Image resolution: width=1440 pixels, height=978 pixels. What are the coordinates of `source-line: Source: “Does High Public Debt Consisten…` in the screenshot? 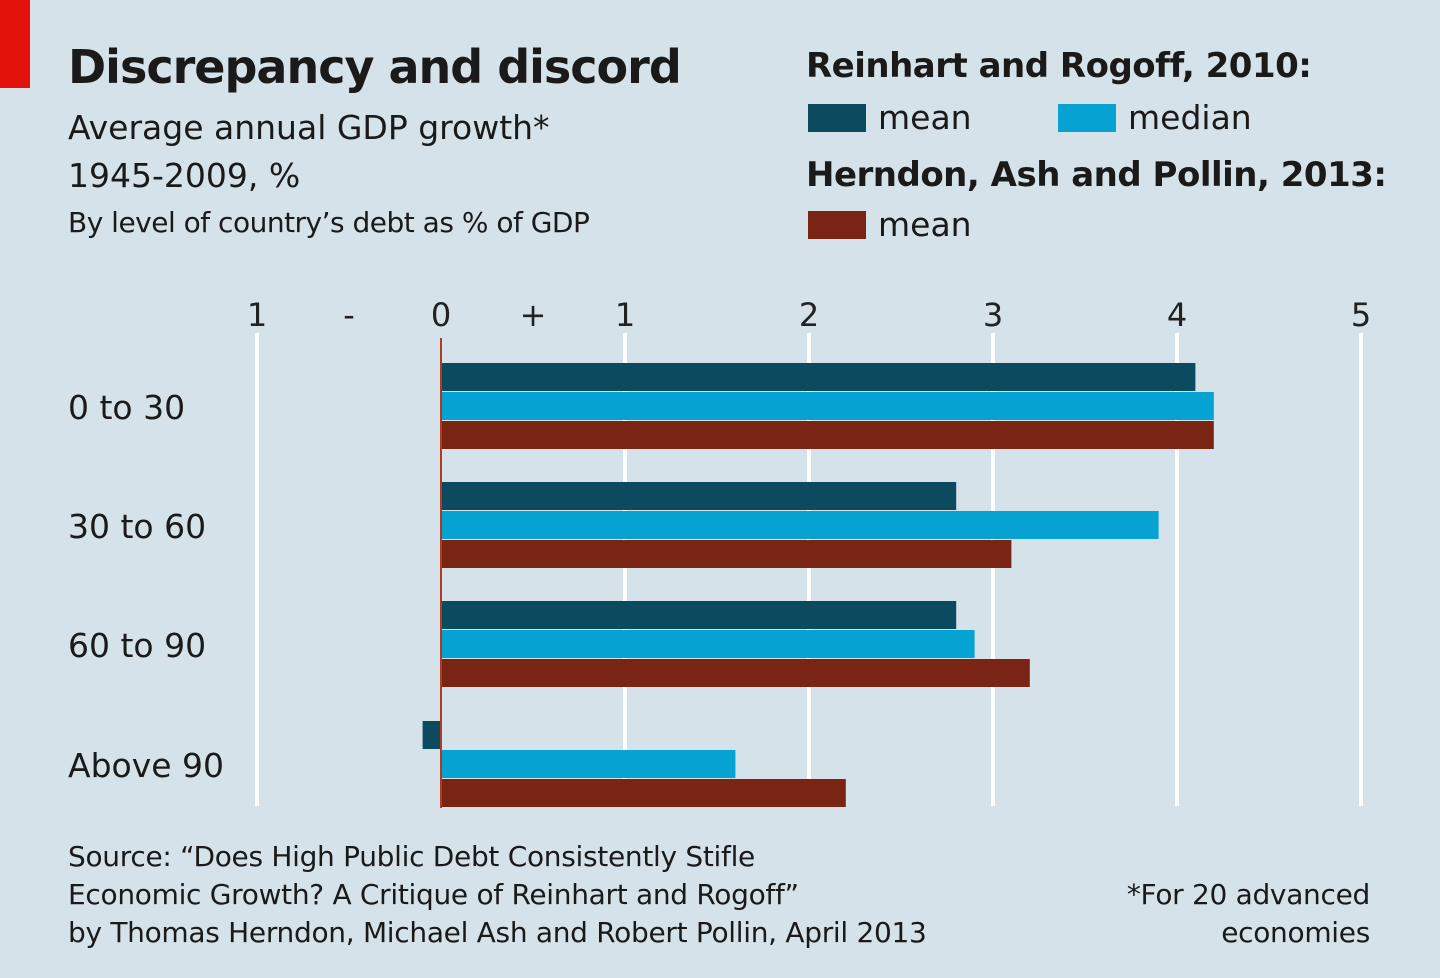 It's located at (411, 856).